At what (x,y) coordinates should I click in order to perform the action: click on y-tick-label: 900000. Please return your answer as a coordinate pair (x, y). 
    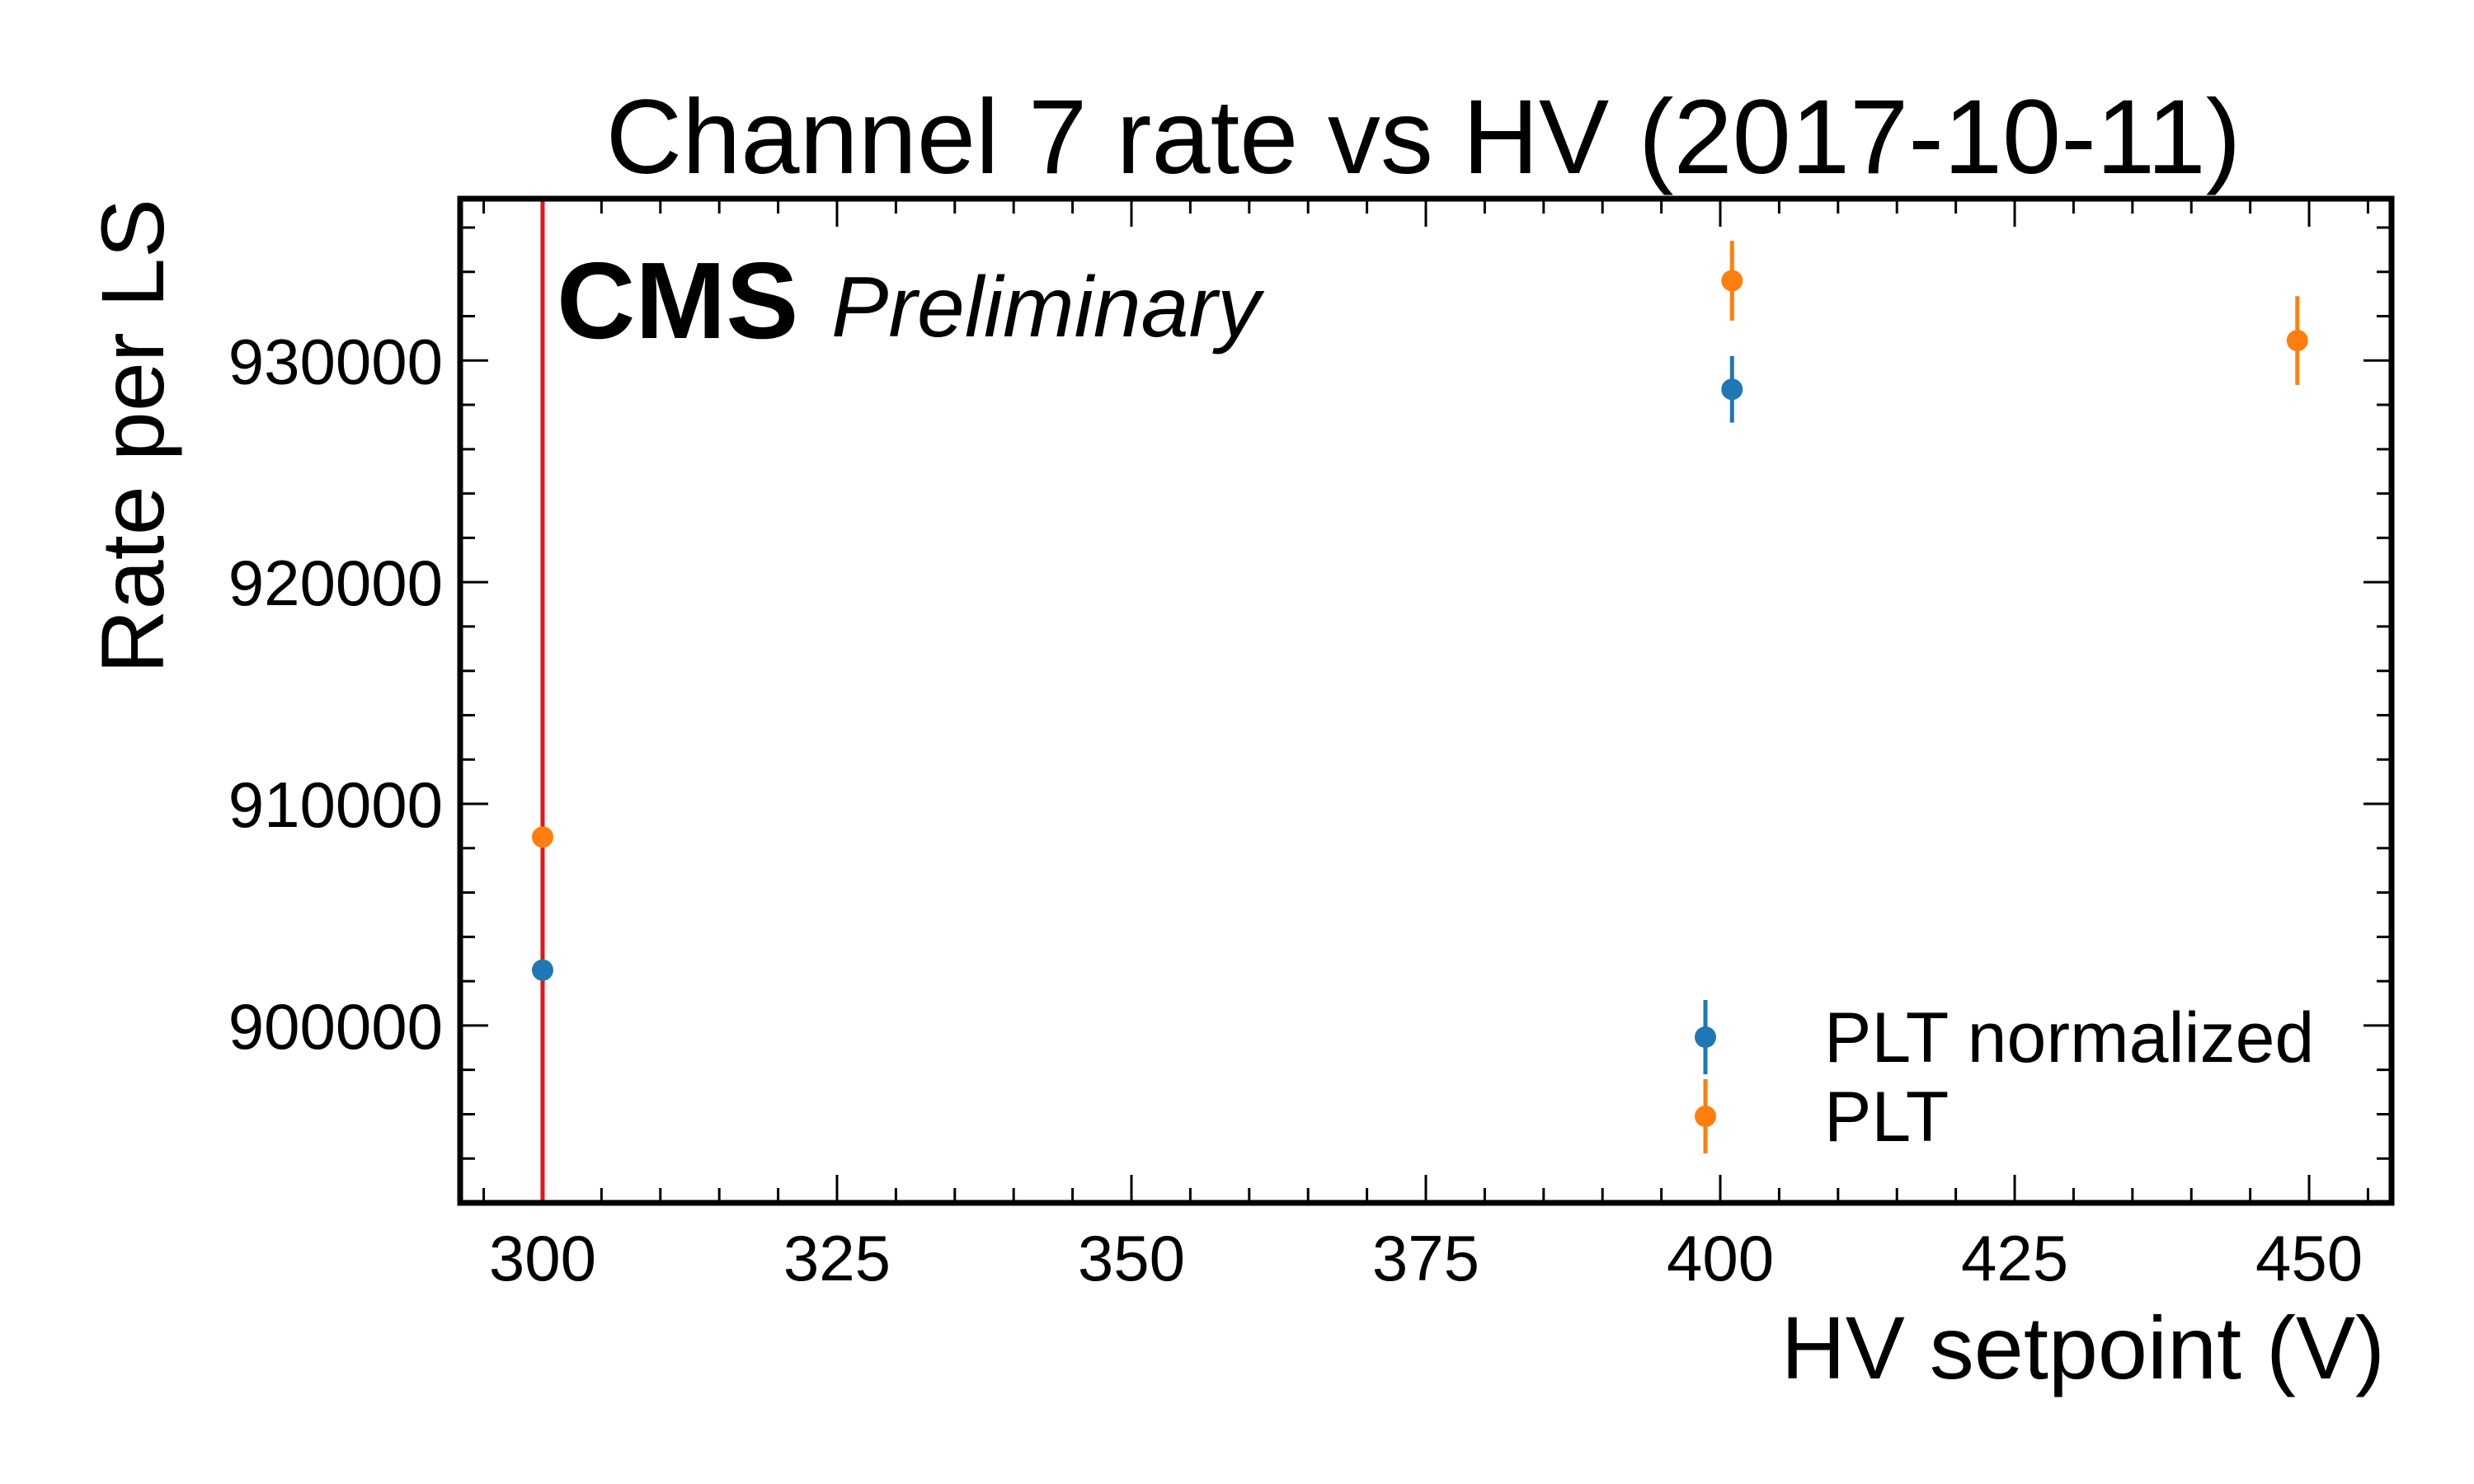
    Looking at the image, I should click on (335, 1026).